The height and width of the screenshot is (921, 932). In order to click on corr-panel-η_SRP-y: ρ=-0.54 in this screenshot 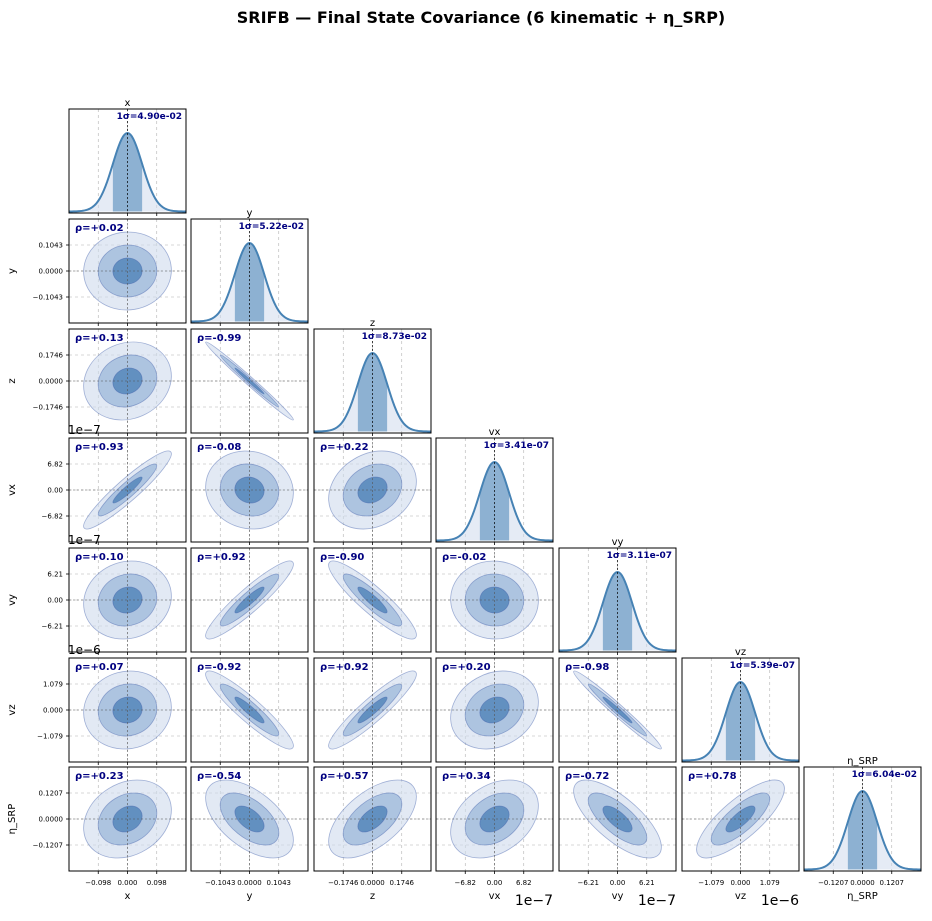, I will do `click(249, 820)`.